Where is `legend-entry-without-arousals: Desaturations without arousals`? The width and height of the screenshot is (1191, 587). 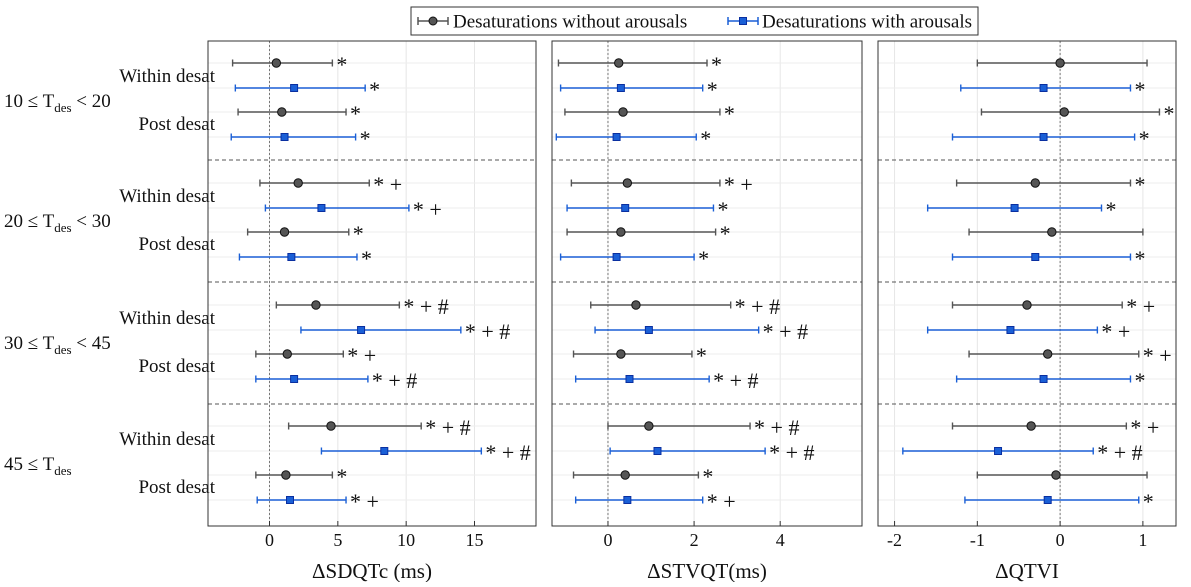
legend-entry-without-arousals: Desaturations without arousals is located at coordinates (552, 22).